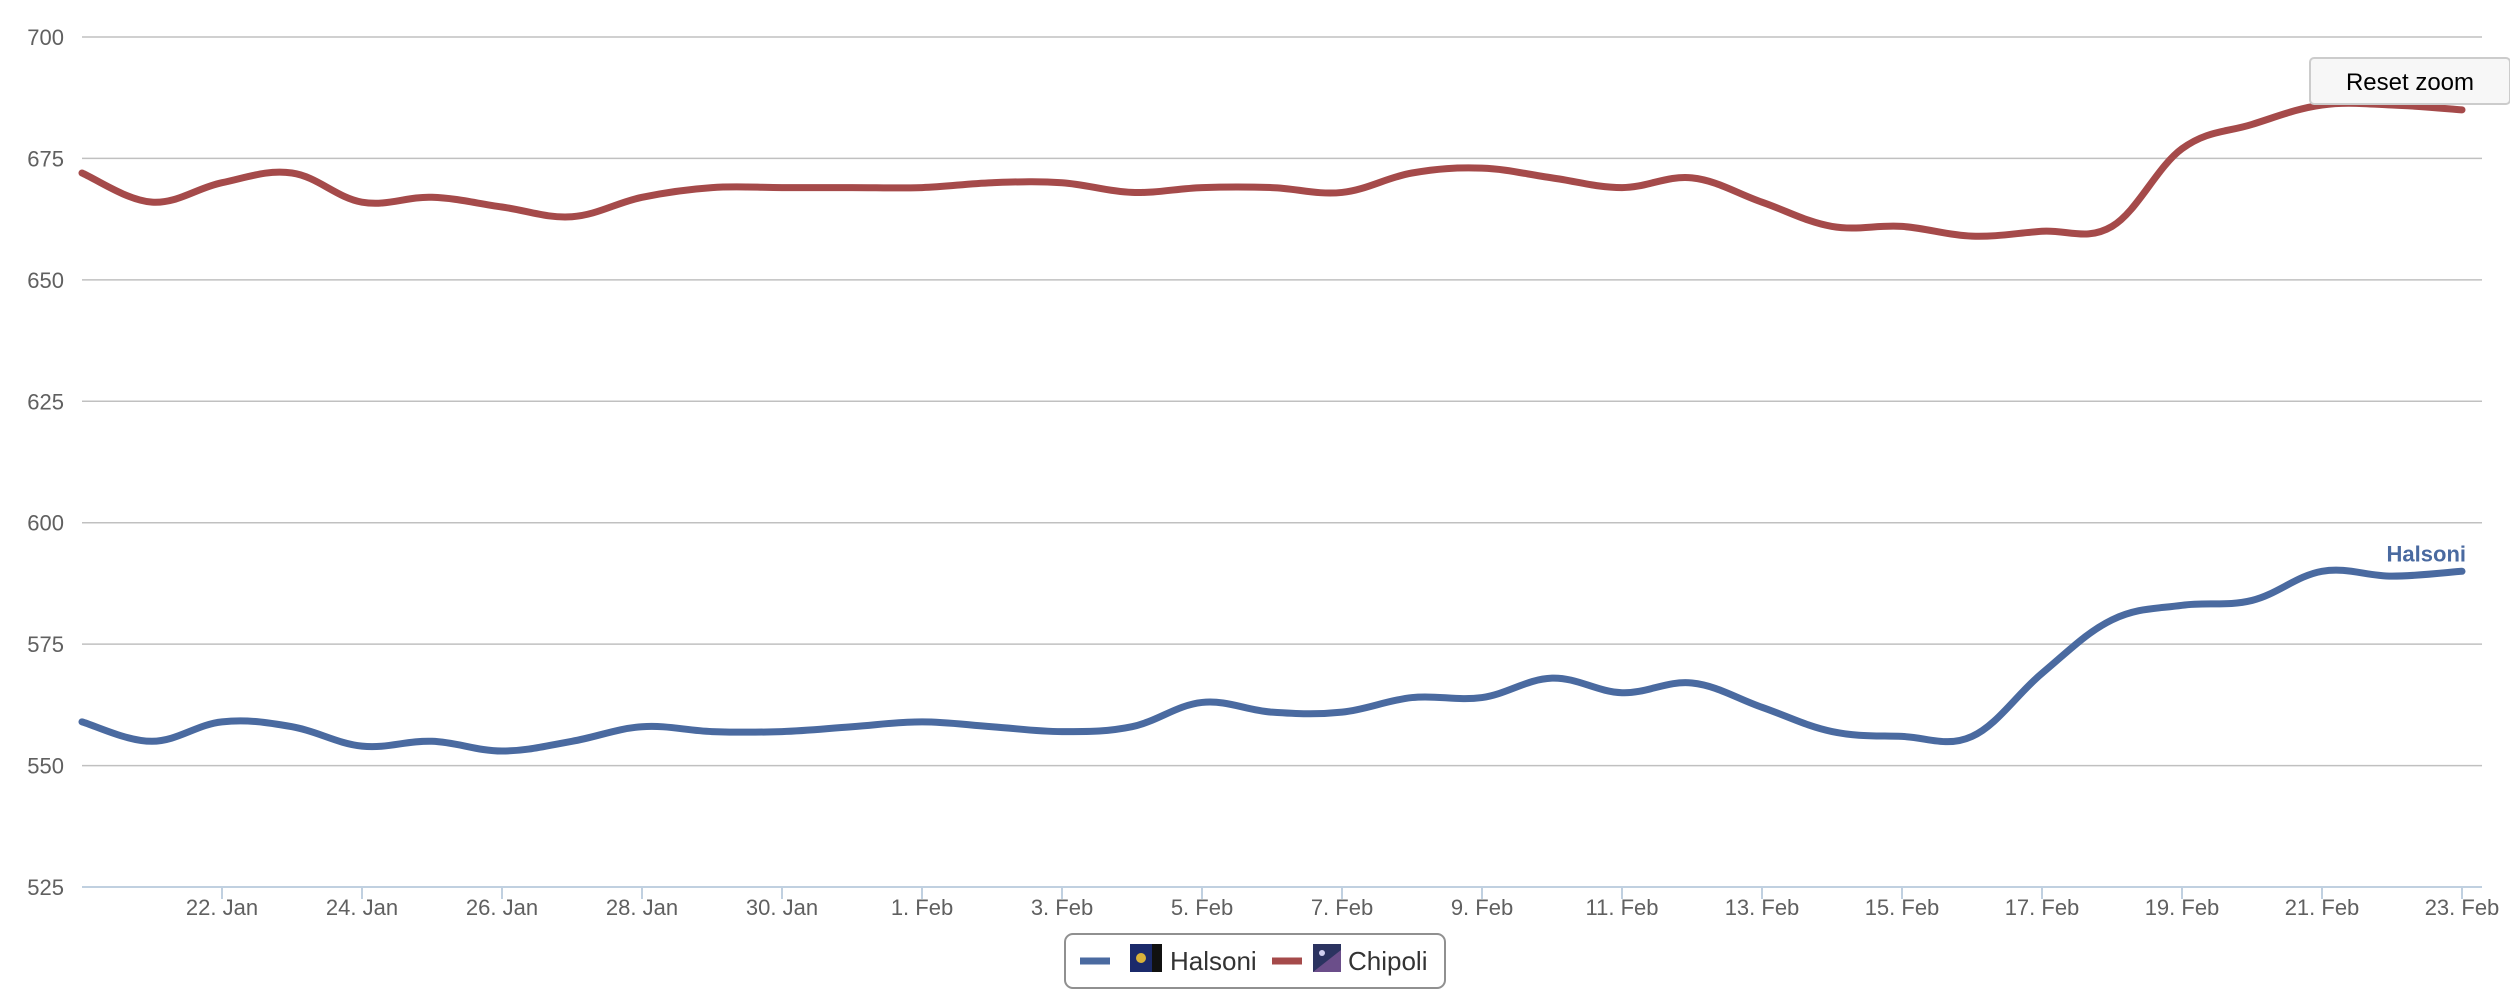  I want to click on x-tick-label: 28. Jan, so click(642, 907).